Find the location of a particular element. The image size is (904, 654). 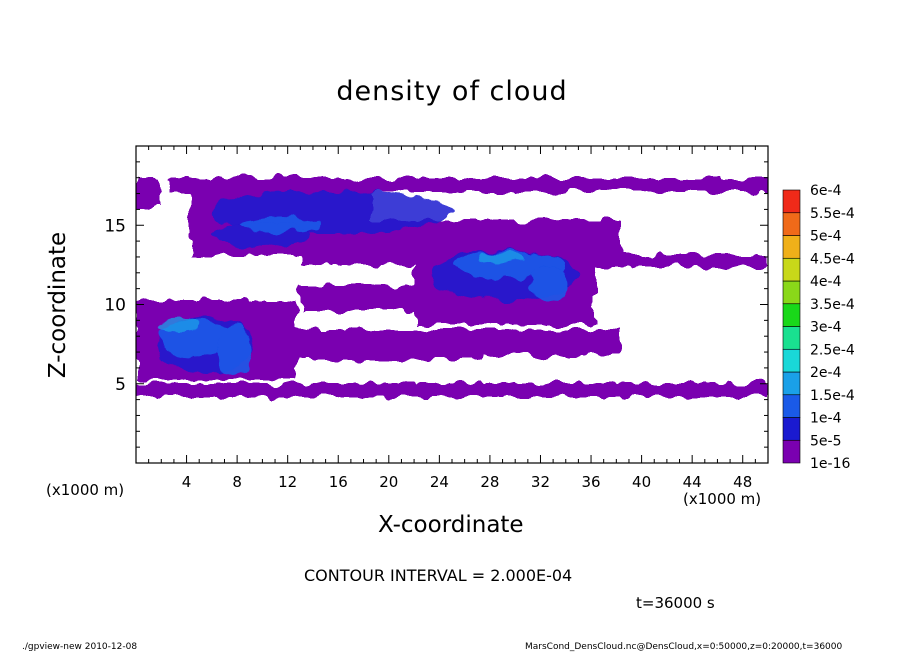

x-tick-label: 44 is located at coordinates (692, 482).